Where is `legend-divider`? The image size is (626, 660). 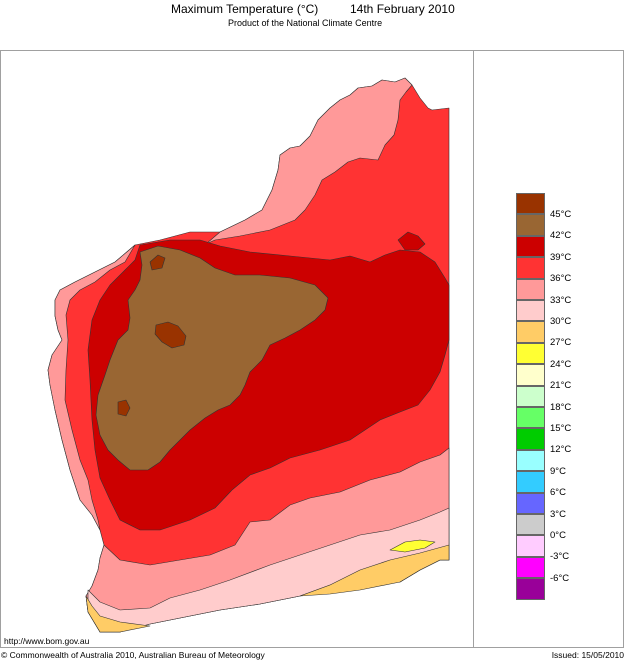
legend-divider is located at coordinates (473, 349).